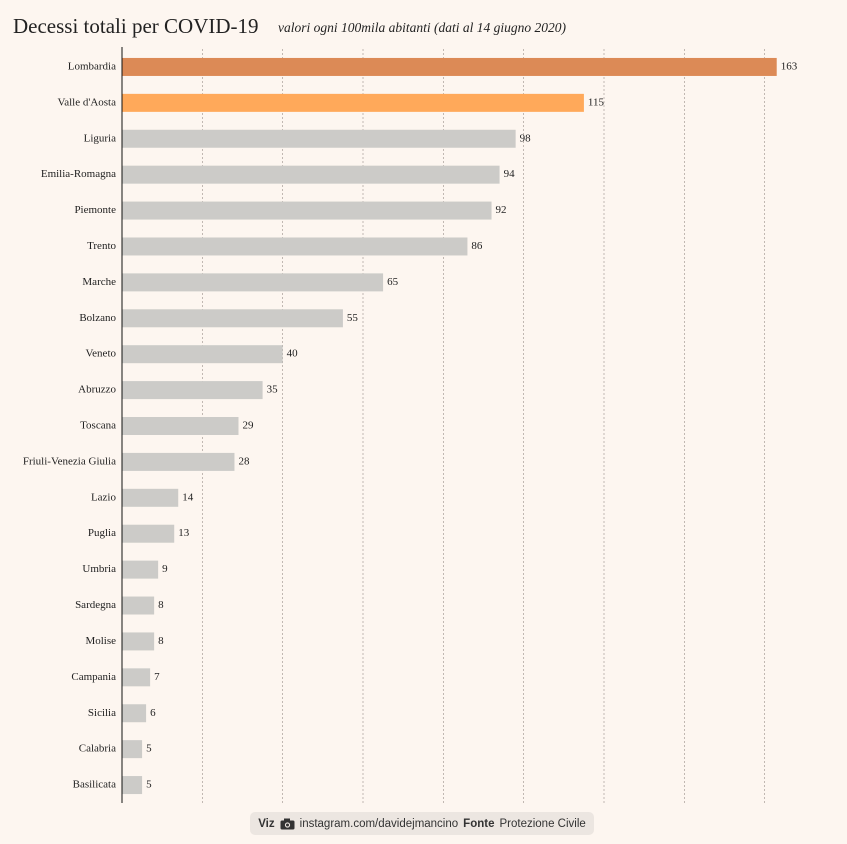 The width and height of the screenshot is (847, 844). Describe the element at coordinates (293, 354) in the screenshot. I see `value-label: 40` at that location.